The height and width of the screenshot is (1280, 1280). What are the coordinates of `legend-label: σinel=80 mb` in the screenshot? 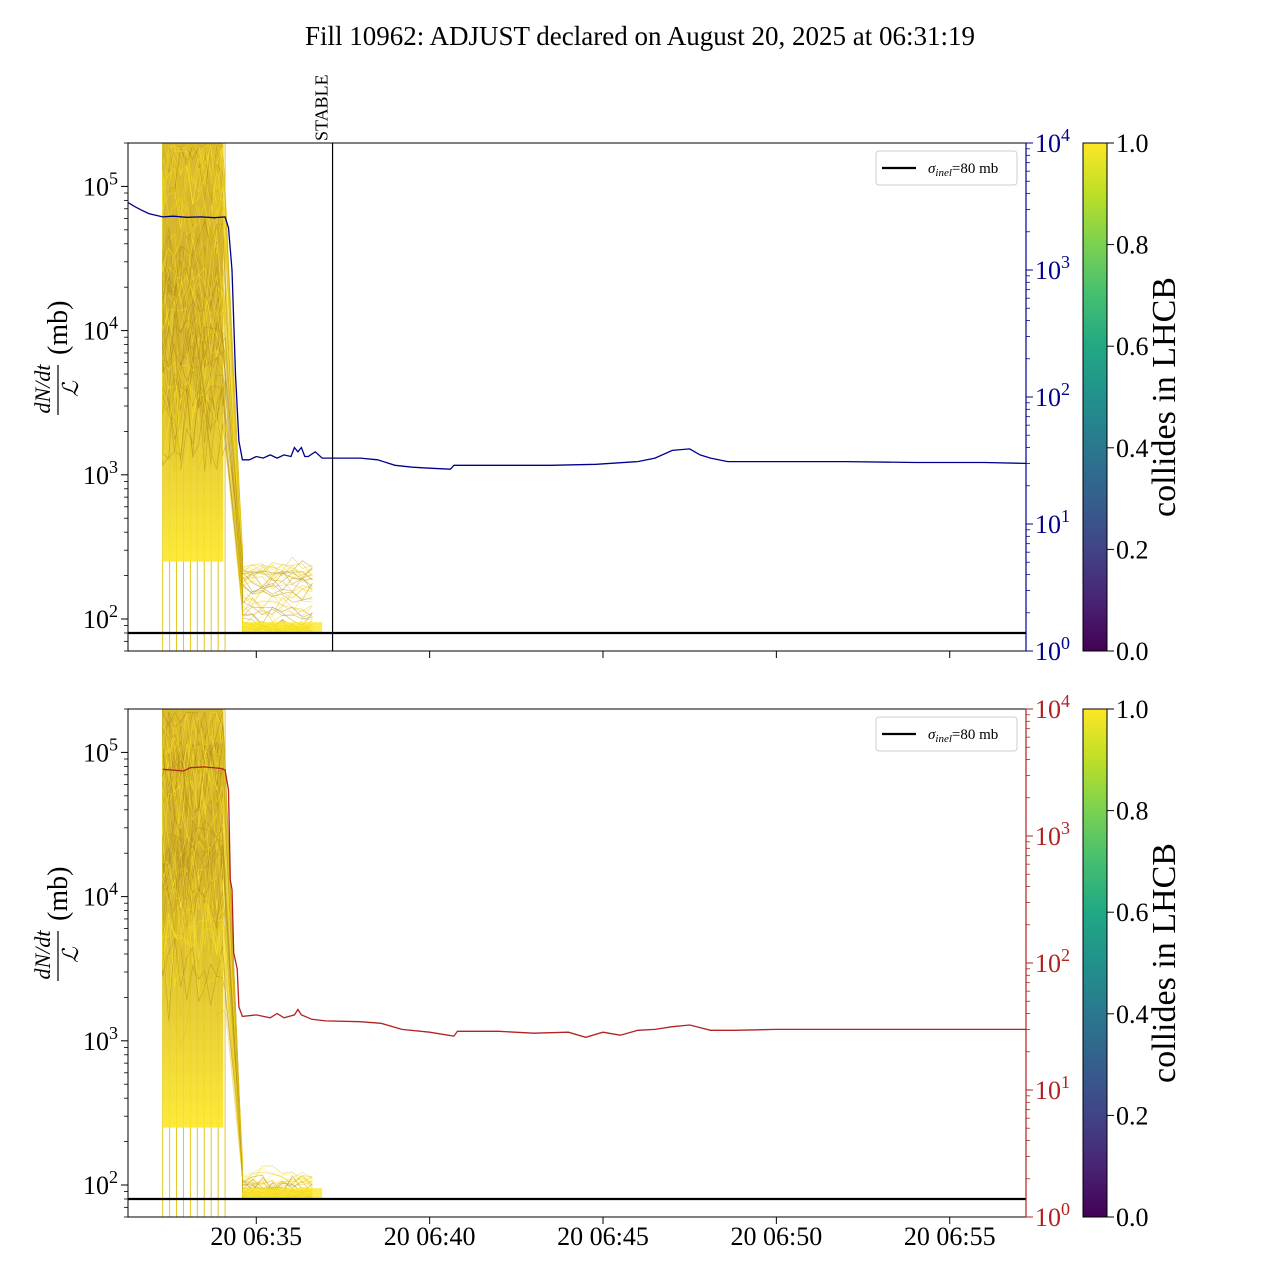 It's located at (963, 170).